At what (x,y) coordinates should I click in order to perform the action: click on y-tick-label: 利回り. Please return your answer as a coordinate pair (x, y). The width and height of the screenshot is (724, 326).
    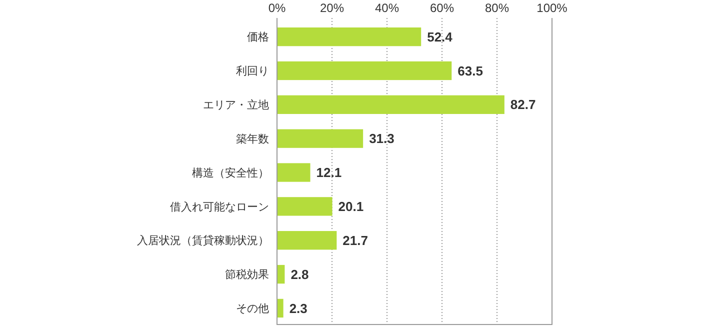
    Looking at the image, I should click on (252, 71).